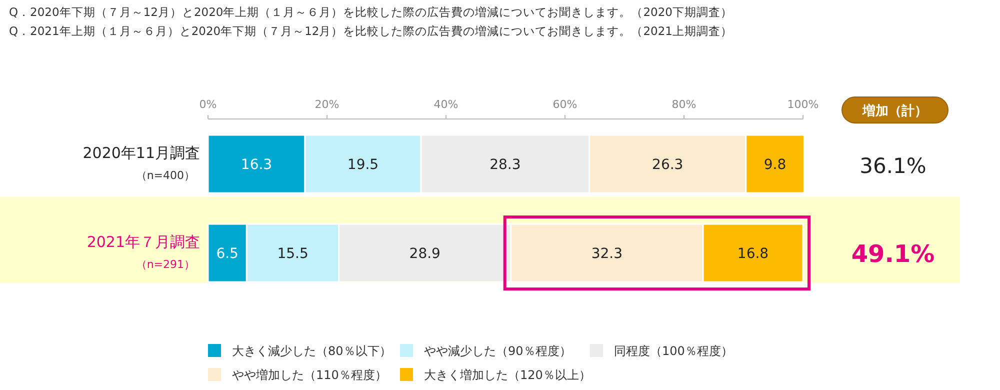 Image resolution: width=1000 pixels, height=390 pixels. What do you see at coordinates (498, 351) in the screenshot?
I see `legend-label: やや減少した（90％程度）` at bounding box center [498, 351].